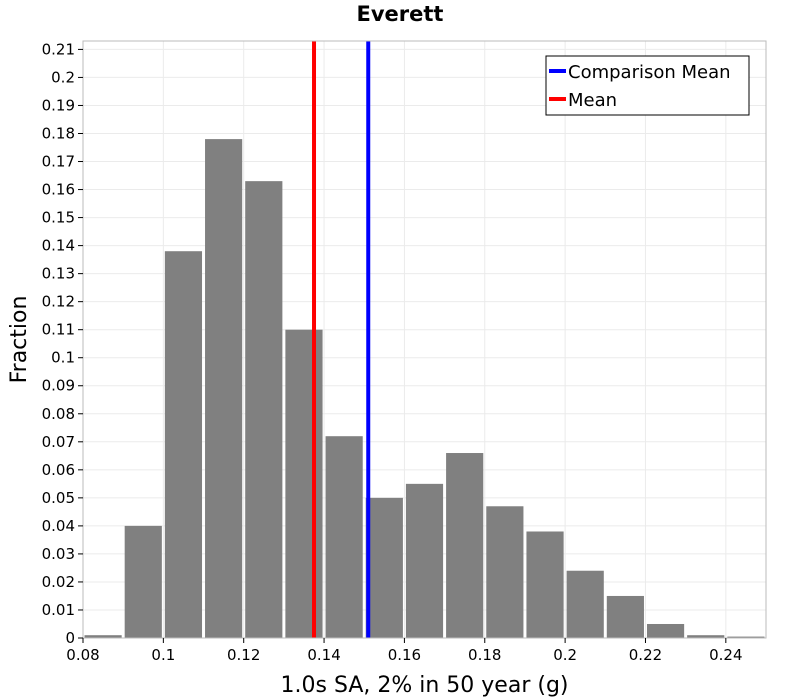 This screenshot has height=700, width=800. Describe the element at coordinates (725, 655) in the screenshot. I see `x-tick-label: 0.24` at that location.